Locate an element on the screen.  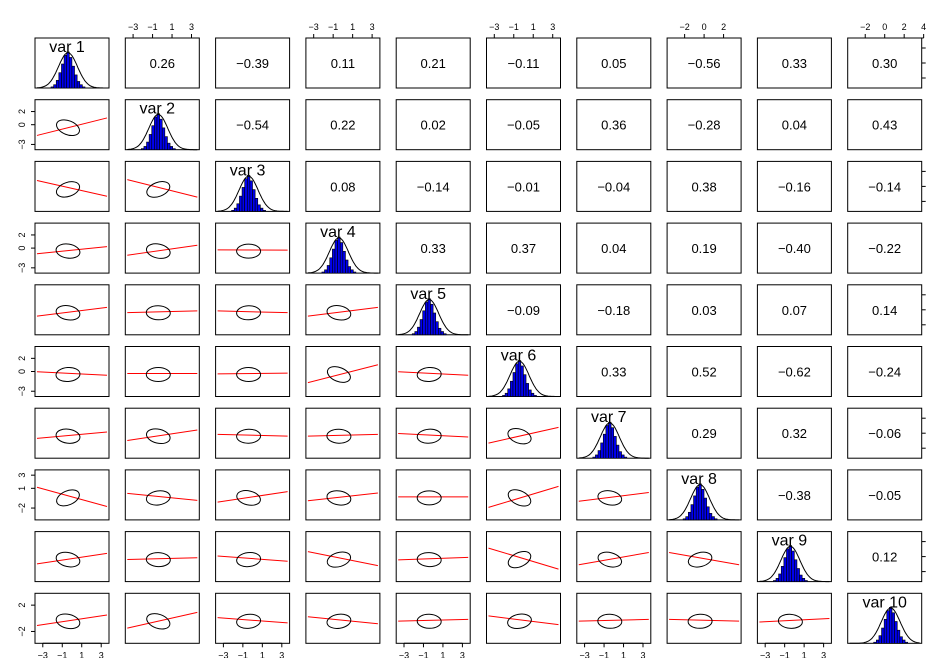
correlation-value: 0.22 is located at coordinates (342, 125).